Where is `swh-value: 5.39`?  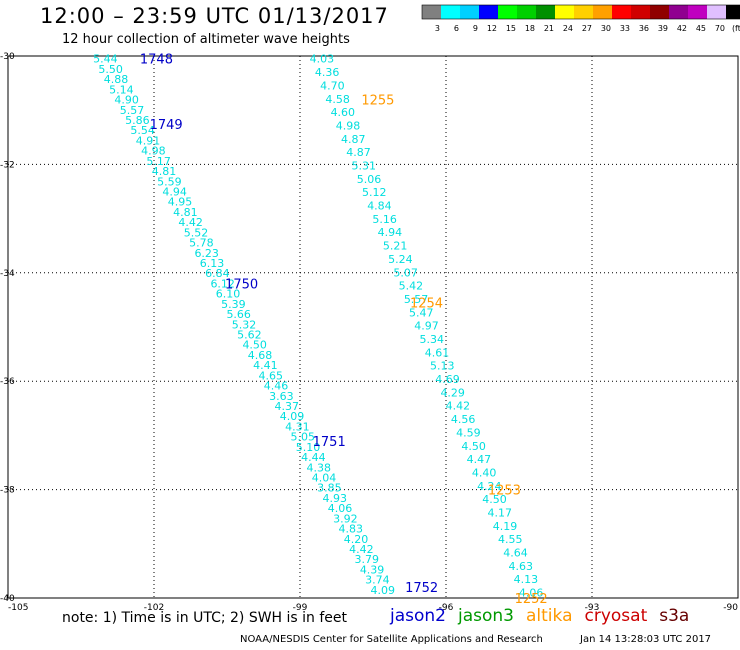
swh-value: 5.39 is located at coordinates (233, 304).